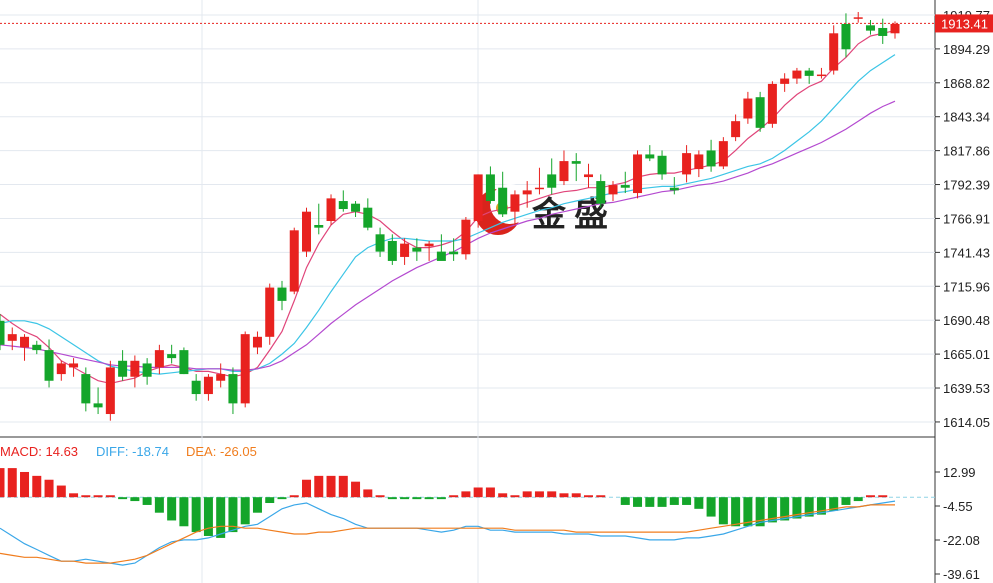 Image resolution: width=993 pixels, height=583 pixels. I want to click on price-tick-label: 1894.29, so click(966, 49).